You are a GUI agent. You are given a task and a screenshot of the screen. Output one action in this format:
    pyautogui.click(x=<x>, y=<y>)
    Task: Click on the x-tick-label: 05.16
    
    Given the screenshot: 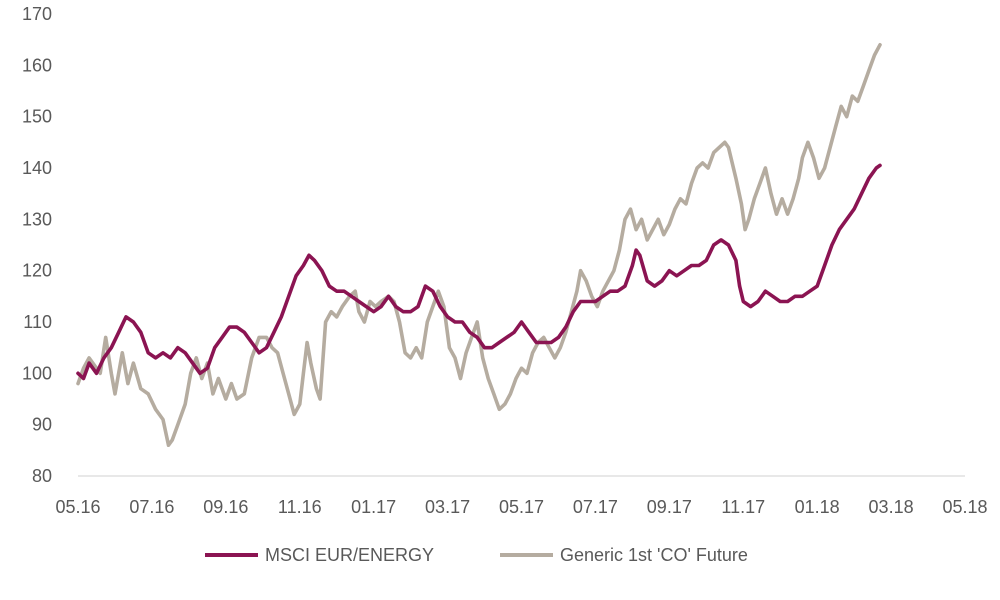 What is the action you would take?
    pyautogui.click(x=77, y=507)
    